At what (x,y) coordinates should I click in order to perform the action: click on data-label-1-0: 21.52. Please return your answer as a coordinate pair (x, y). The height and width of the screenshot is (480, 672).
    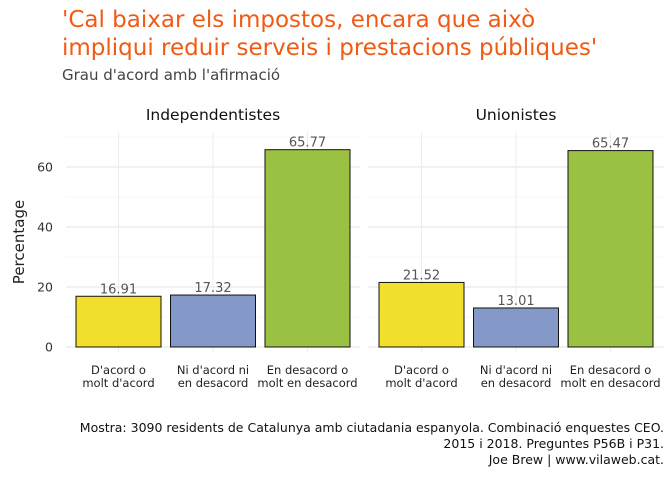
    Looking at the image, I should click on (421, 275).